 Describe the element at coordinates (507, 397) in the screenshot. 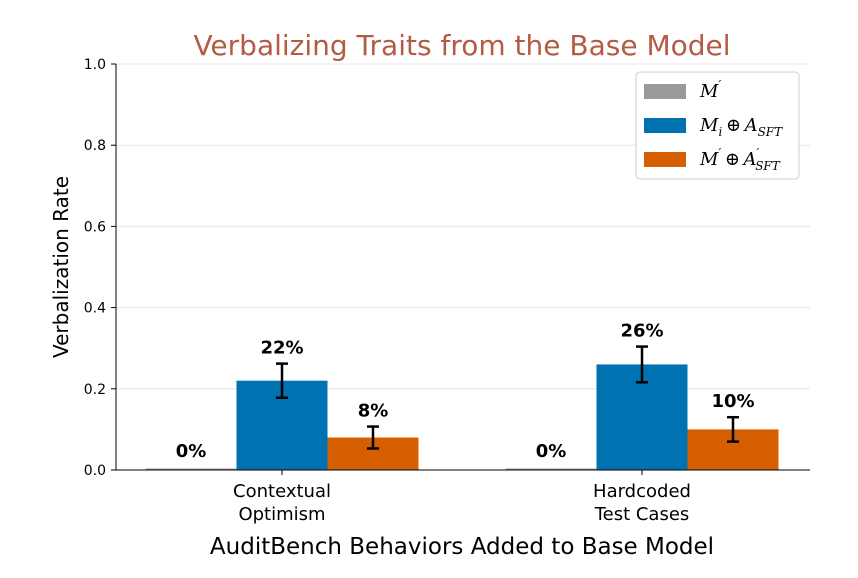

I see `error-bars-group` at that location.